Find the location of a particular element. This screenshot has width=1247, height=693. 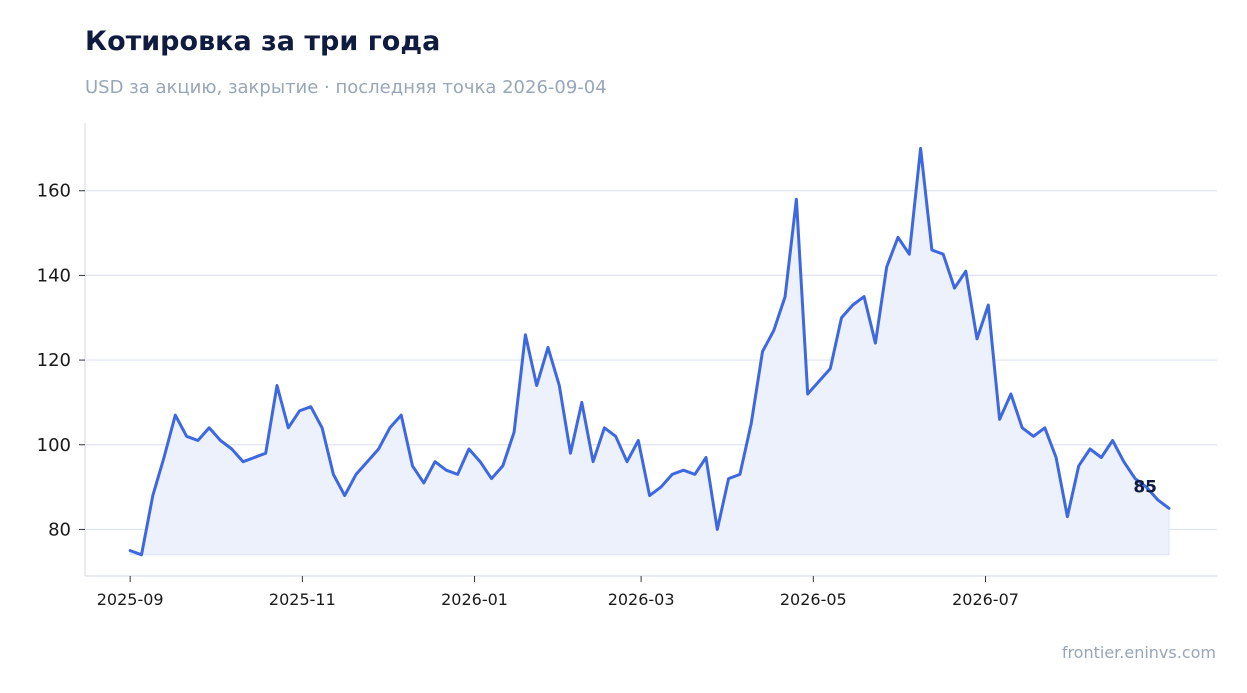

y-tick-label: 80 is located at coordinates (59, 529).